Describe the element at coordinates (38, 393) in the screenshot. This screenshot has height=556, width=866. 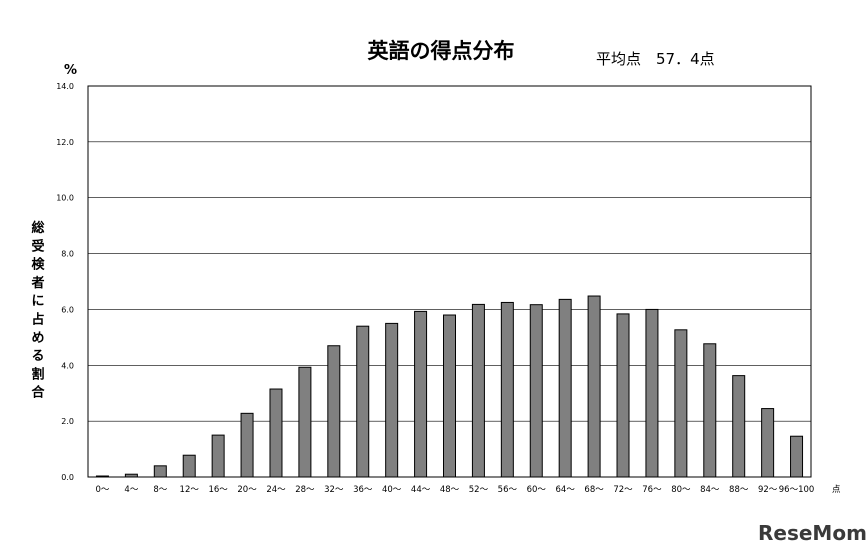
I see `y-axis-label-char: 合` at that location.